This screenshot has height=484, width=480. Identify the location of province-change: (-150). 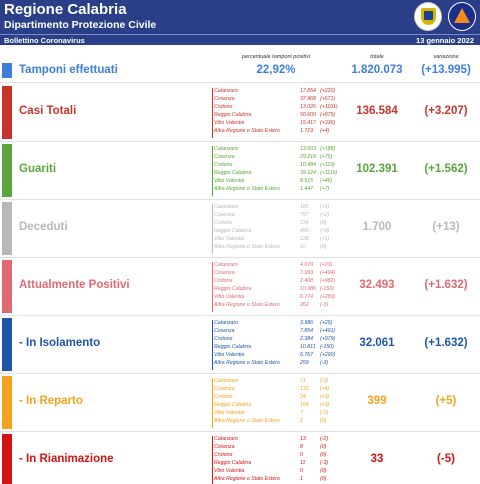
(327, 347).